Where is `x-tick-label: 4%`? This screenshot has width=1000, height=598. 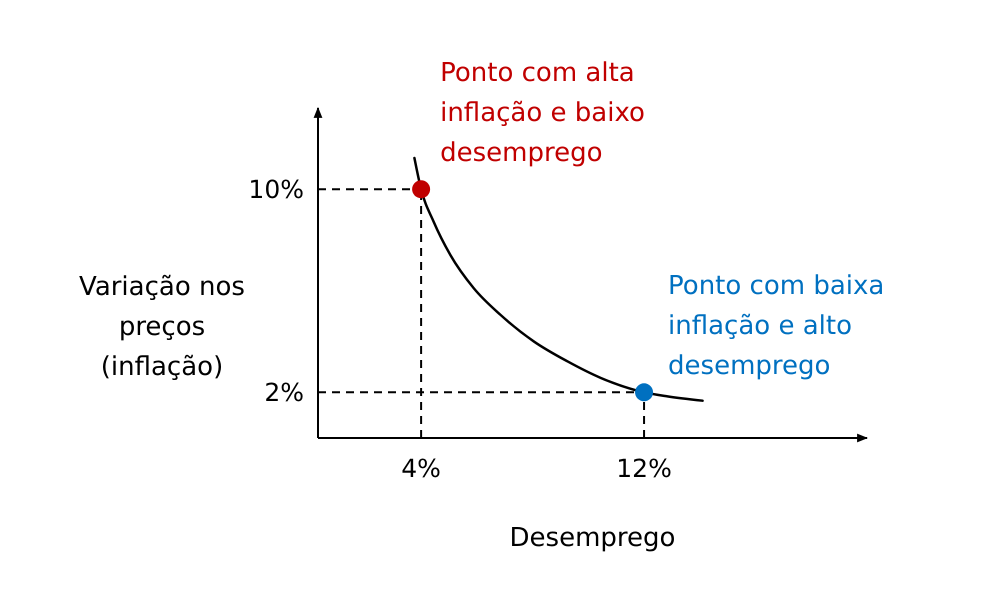 x-tick-label: 4% is located at coordinates (421, 468).